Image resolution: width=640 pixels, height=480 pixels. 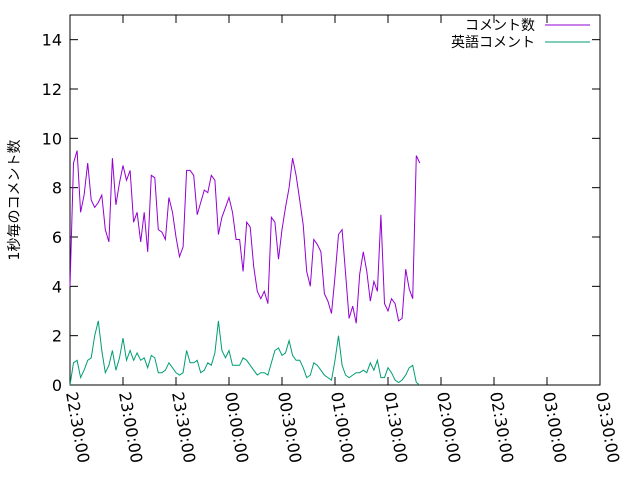 I want to click on x-tick-label-8: 02:30:00, so click(x=501, y=427).